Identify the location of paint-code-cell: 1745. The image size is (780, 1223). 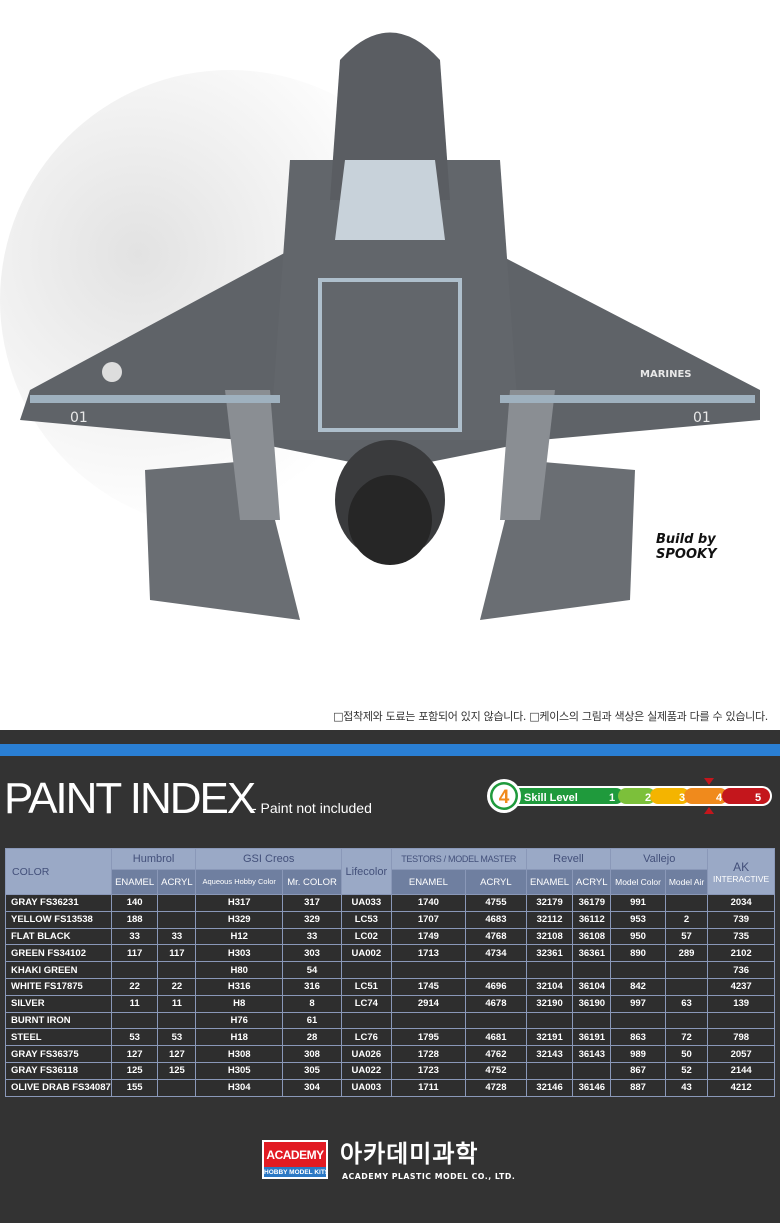
(428, 986).